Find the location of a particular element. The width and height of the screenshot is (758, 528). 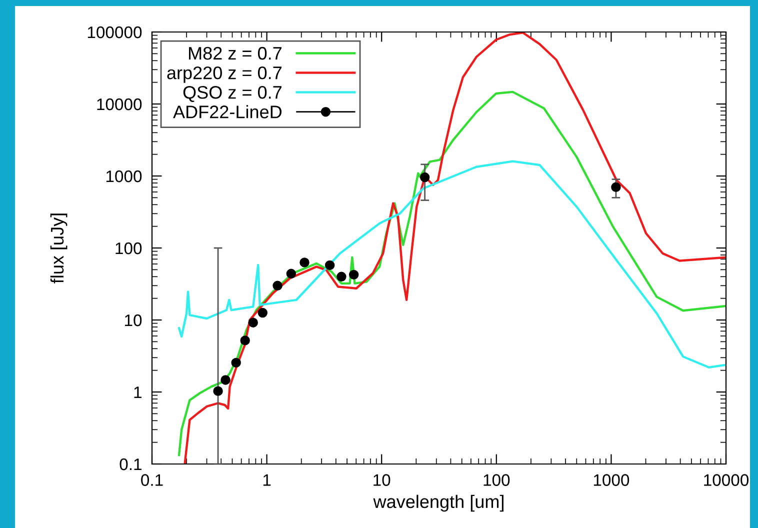

x-tick-label: 10000 is located at coordinates (726, 480).